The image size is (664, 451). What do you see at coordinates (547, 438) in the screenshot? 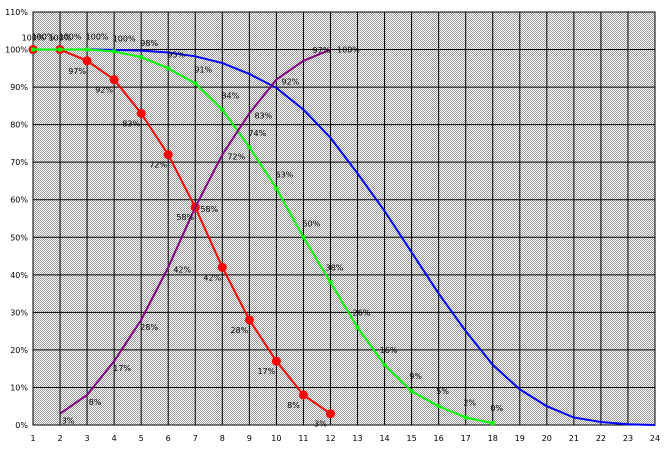
I see `x-tick-label: 20` at bounding box center [547, 438].